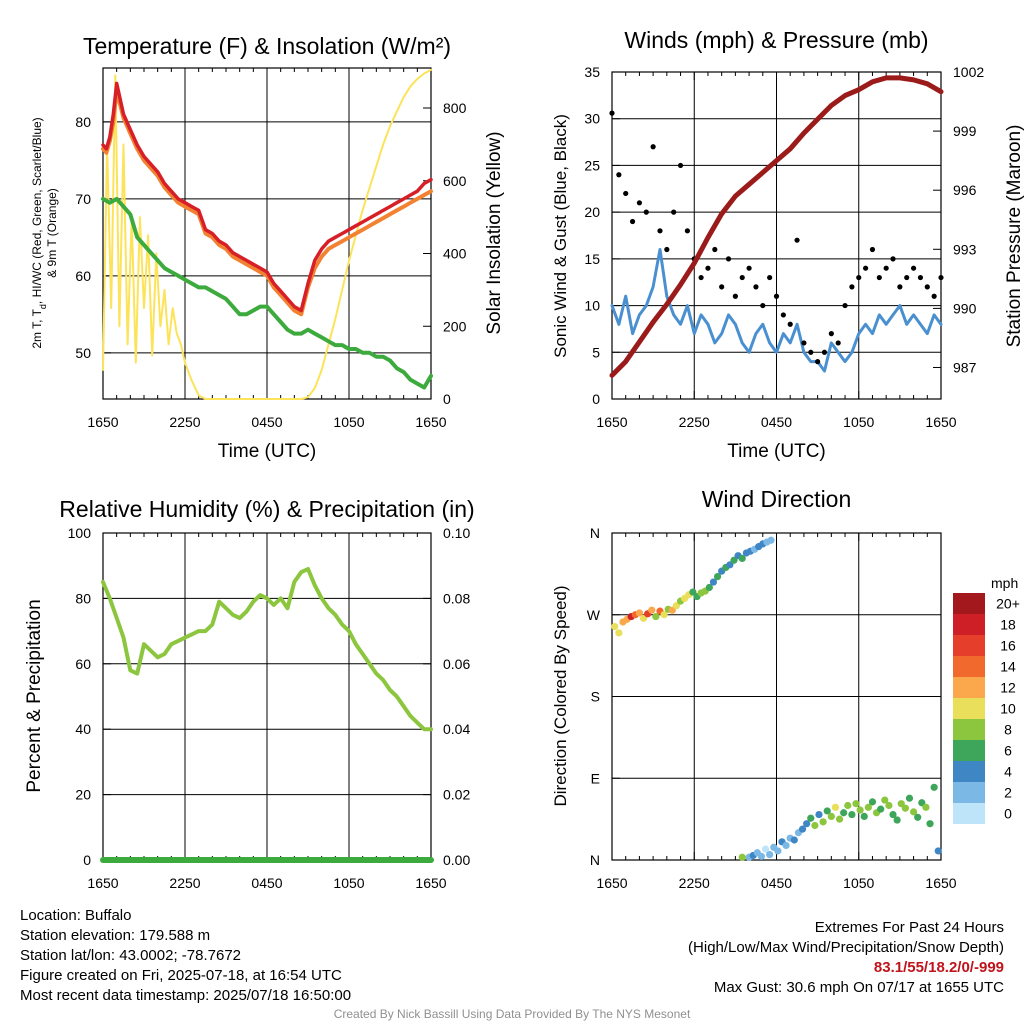  I want to click on y2-axis-label: Solar Insolation (Yellow), so click(494, 232).